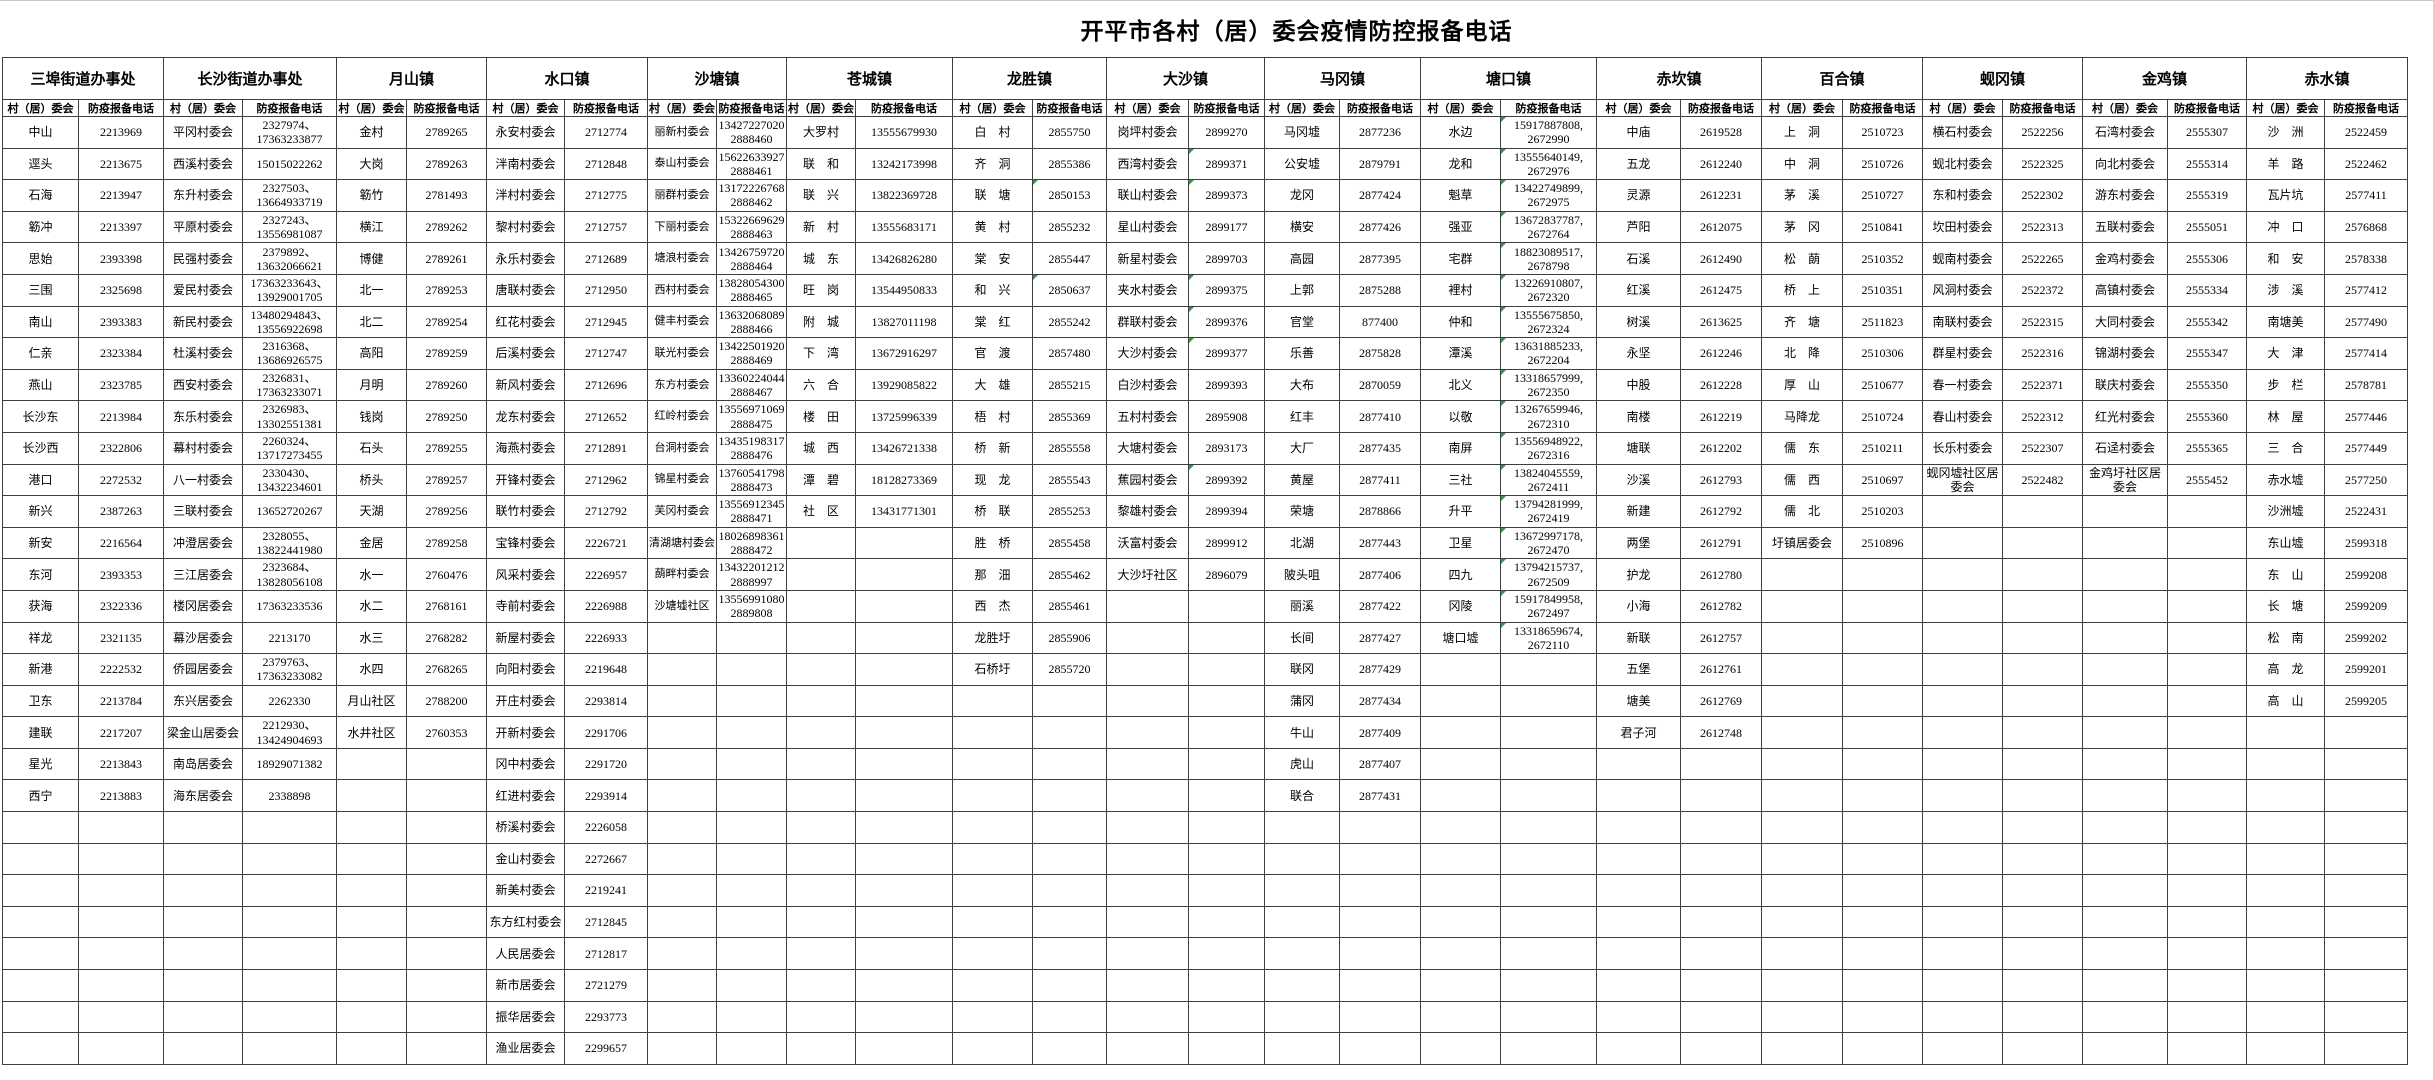 The height and width of the screenshot is (1080, 2433). I want to click on phone-cell: 13427227020 2888460, so click(751, 132).